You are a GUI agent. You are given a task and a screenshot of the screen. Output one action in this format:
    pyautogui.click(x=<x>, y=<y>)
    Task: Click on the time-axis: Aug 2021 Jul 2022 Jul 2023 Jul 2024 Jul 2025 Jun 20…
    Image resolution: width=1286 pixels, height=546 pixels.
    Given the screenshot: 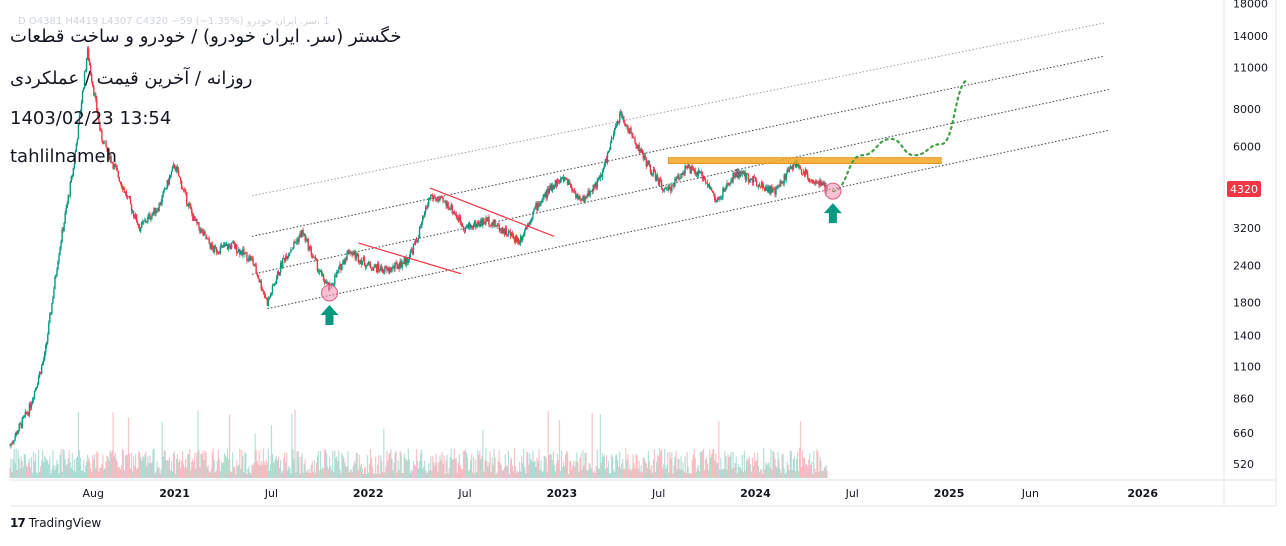 What is the action you would take?
    pyautogui.click(x=621, y=493)
    